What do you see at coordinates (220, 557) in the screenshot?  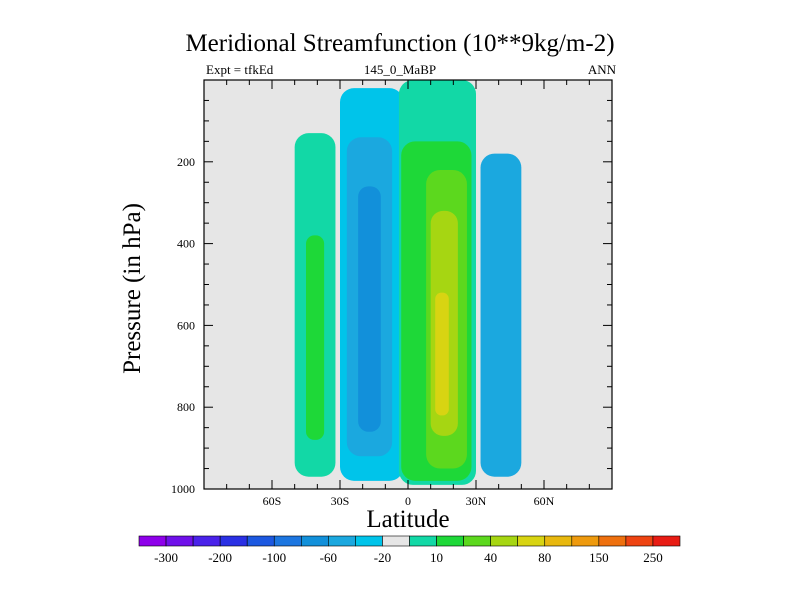 I see `colorbar-label: -200` at bounding box center [220, 557].